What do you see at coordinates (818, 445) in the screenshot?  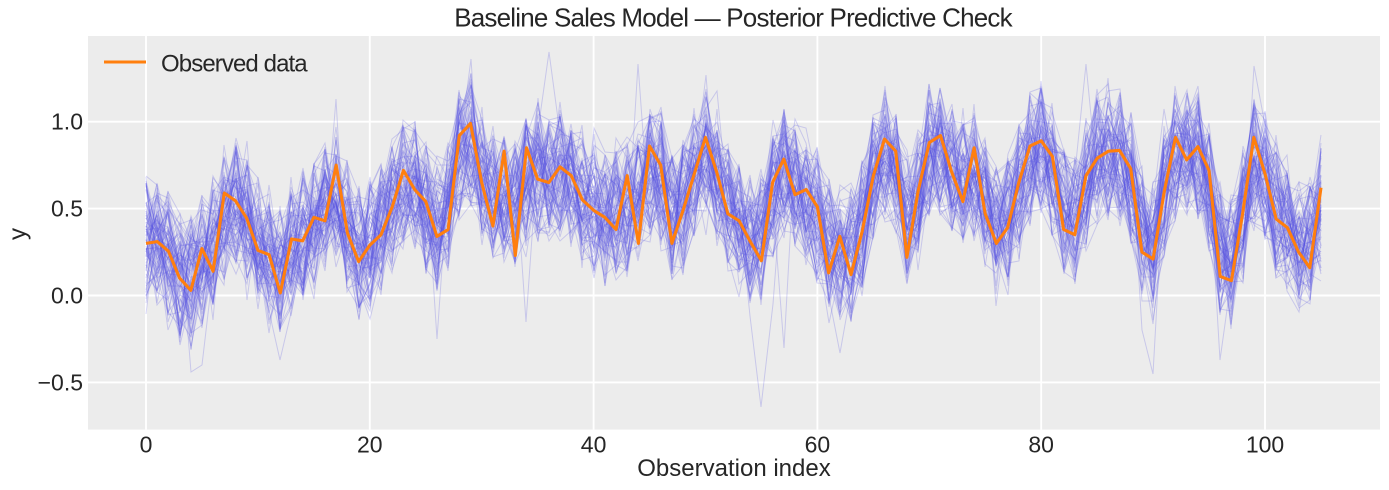 I see `svg-text: 60` at bounding box center [818, 445].